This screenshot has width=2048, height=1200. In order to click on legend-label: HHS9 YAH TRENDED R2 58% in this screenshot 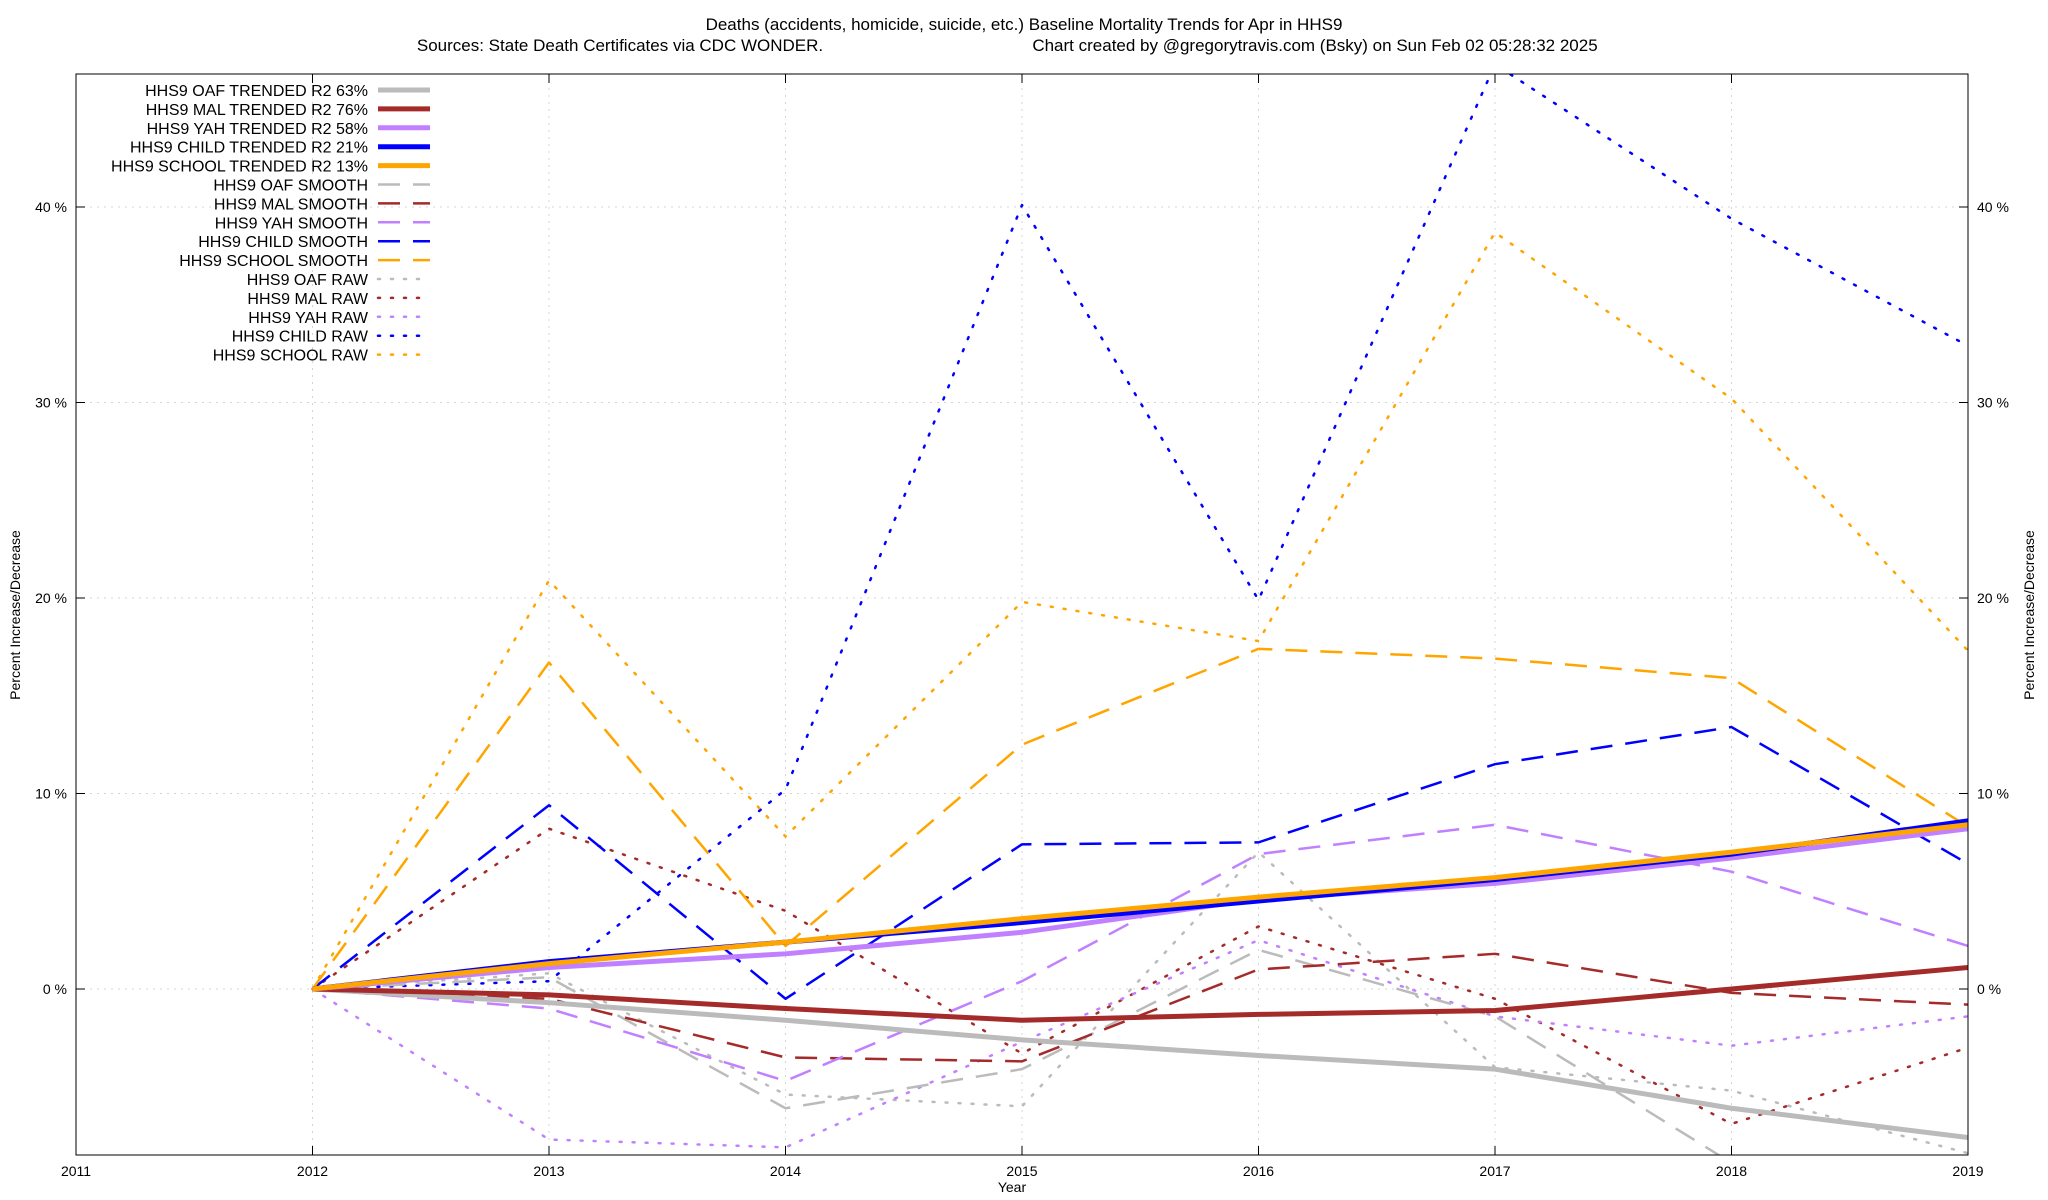, I will do `click(257, 129)`.